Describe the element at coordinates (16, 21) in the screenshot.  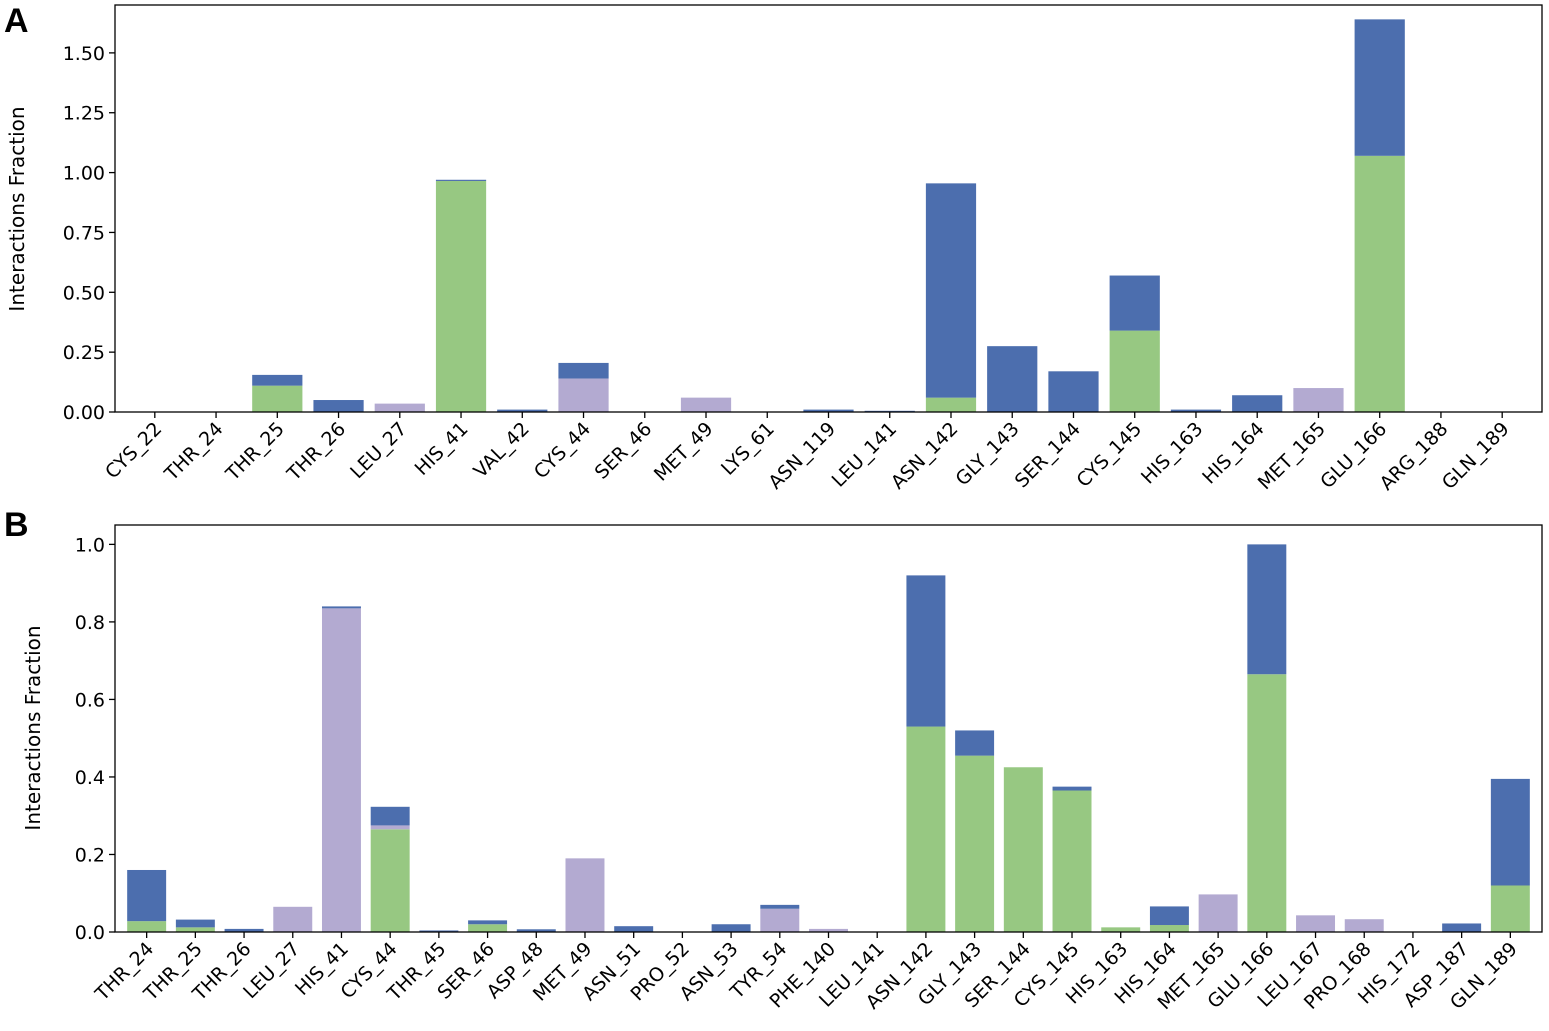
I see `panel-letter-a: A` at that location.